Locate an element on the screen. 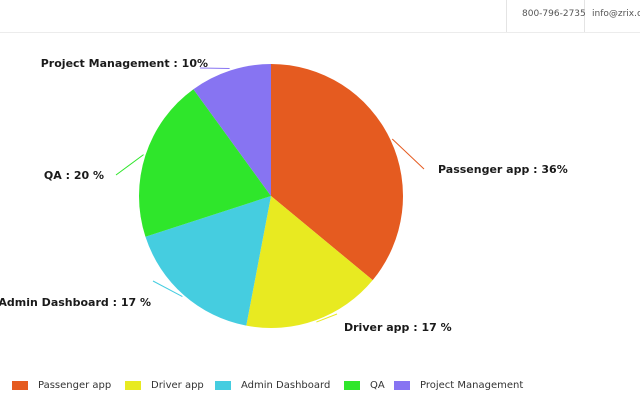  data-label-driver-app: Driver app : 17 % is located at coordinates (398, 327).